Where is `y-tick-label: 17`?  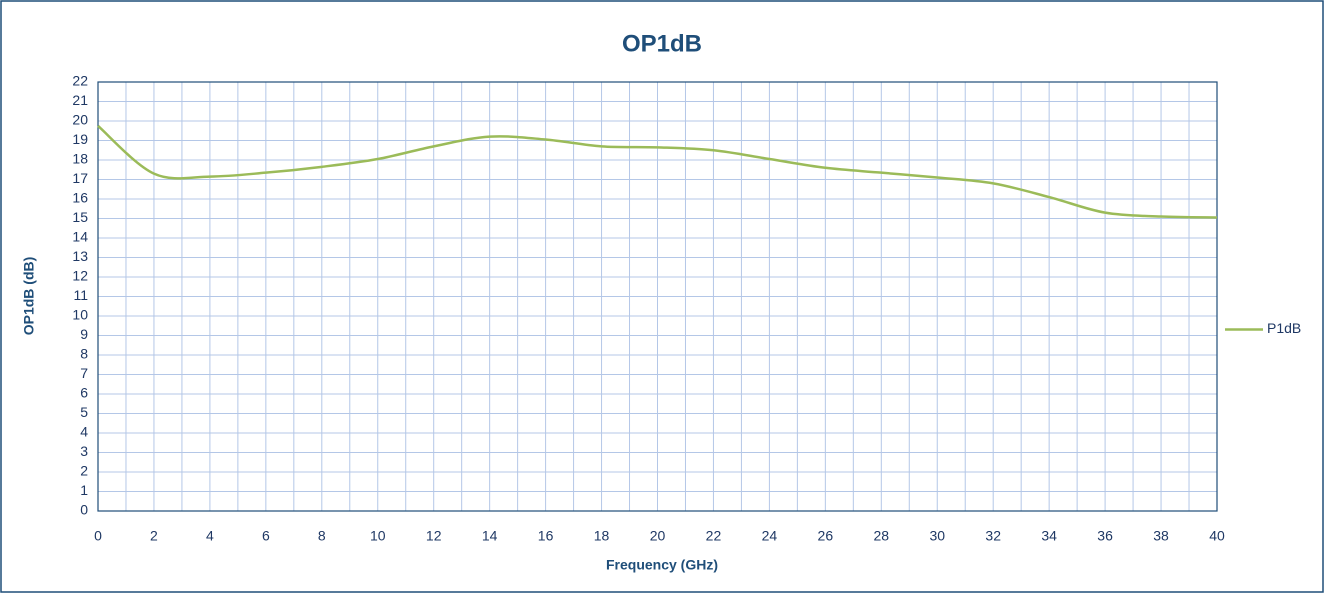 y-tick-label: 17 is located at coordinates (80, 178).